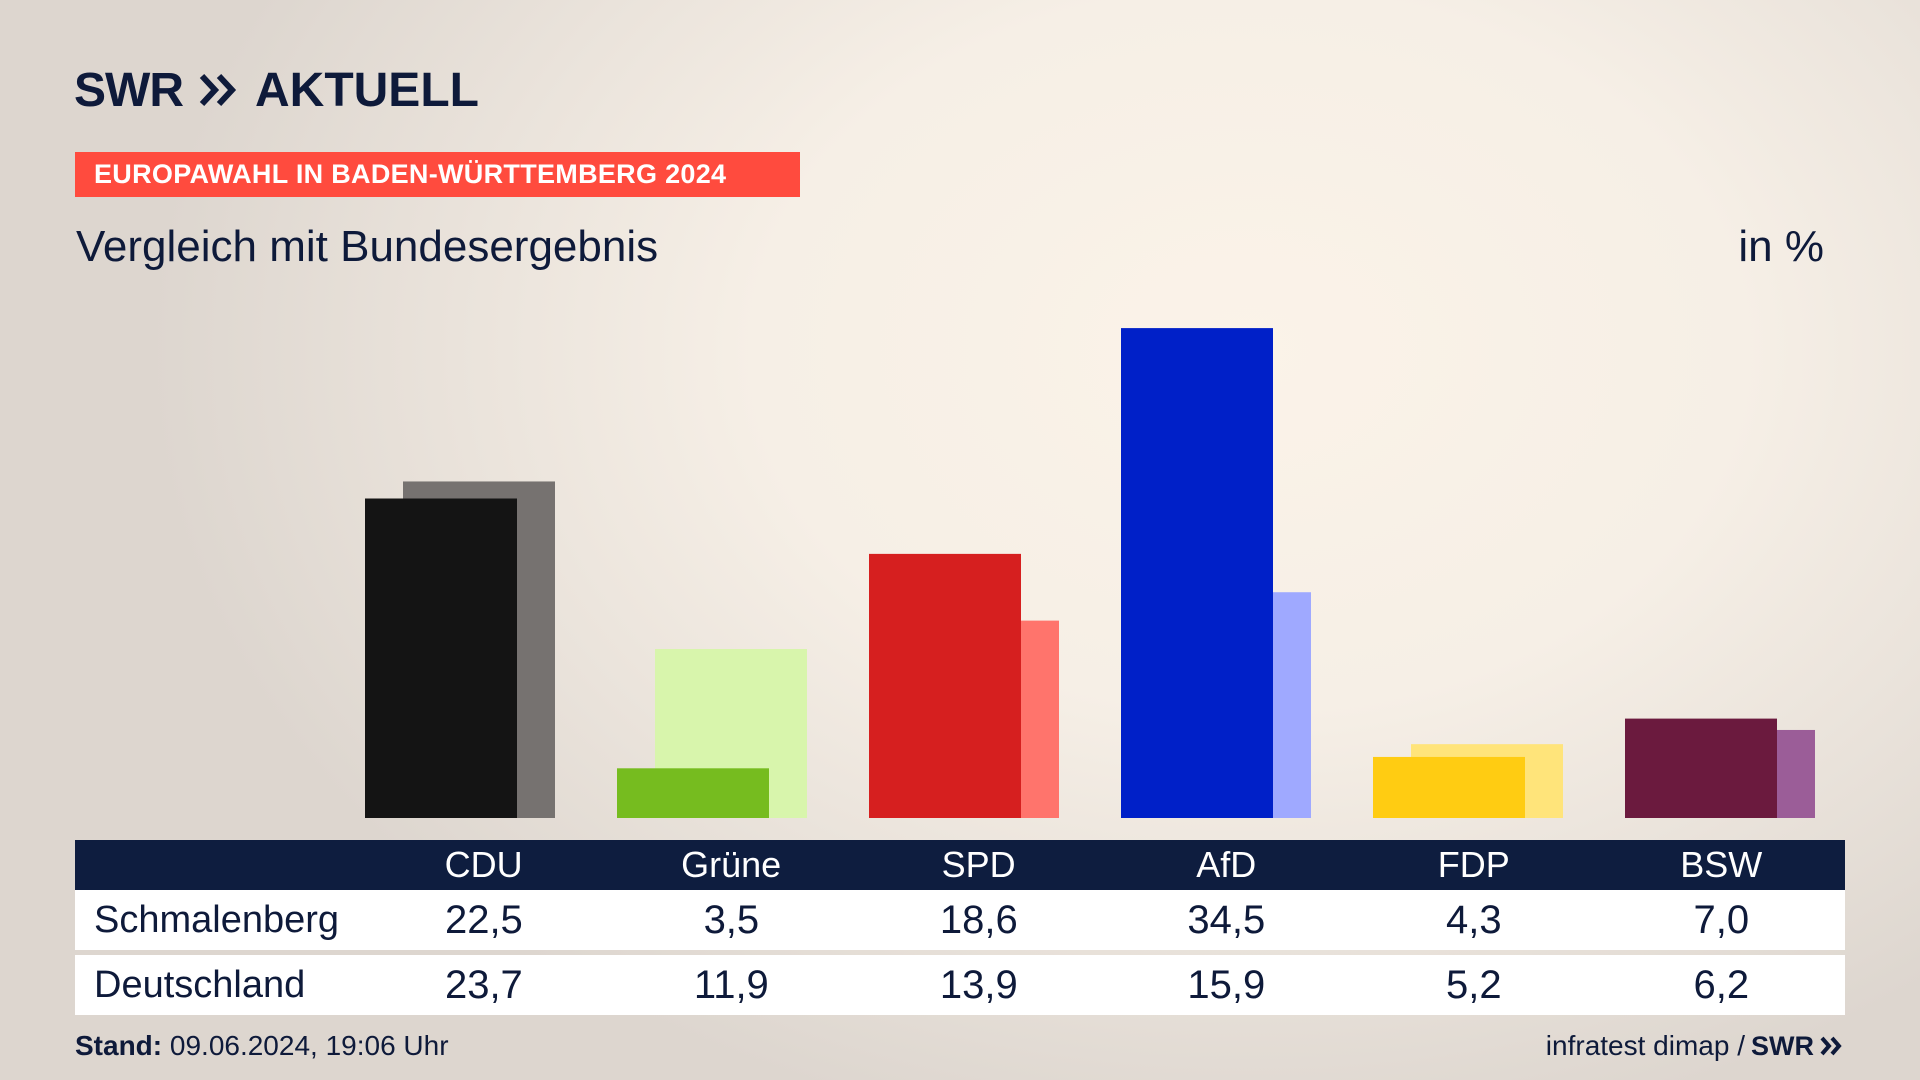 This screenshot has width=1920, height=1080. I want to click on table-row: Deutschland 23,7 11,9 13,9 15,9 5,2 6,2, so click(960, 985).